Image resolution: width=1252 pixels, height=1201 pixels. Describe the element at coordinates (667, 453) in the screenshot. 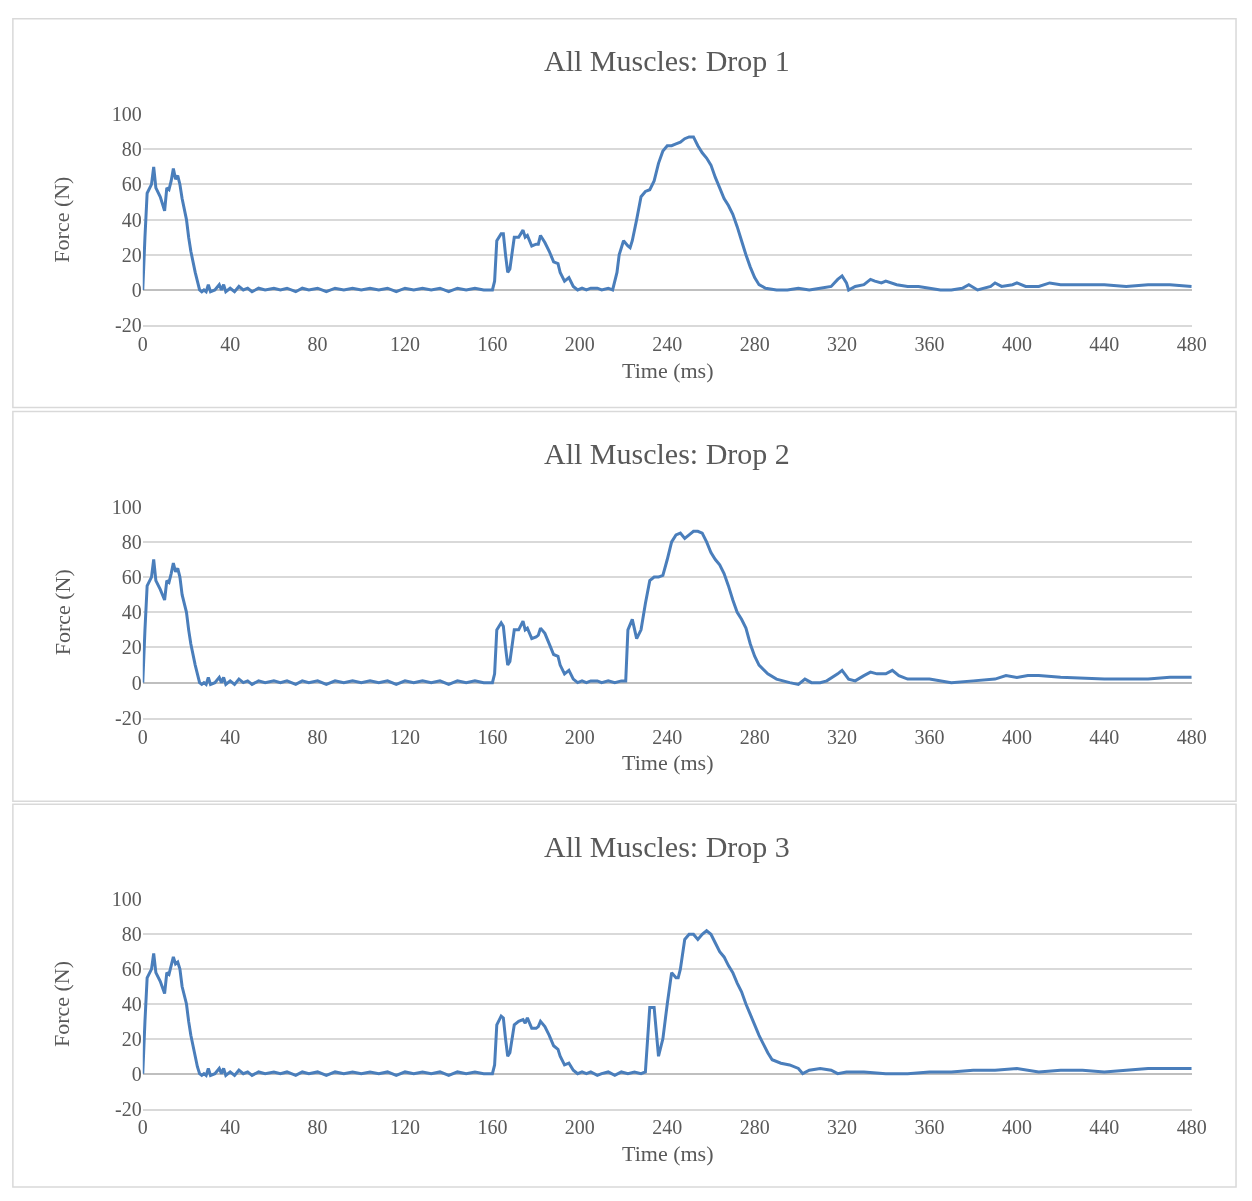

I see `chart-title: All Muscles: Drop 2` at that location.